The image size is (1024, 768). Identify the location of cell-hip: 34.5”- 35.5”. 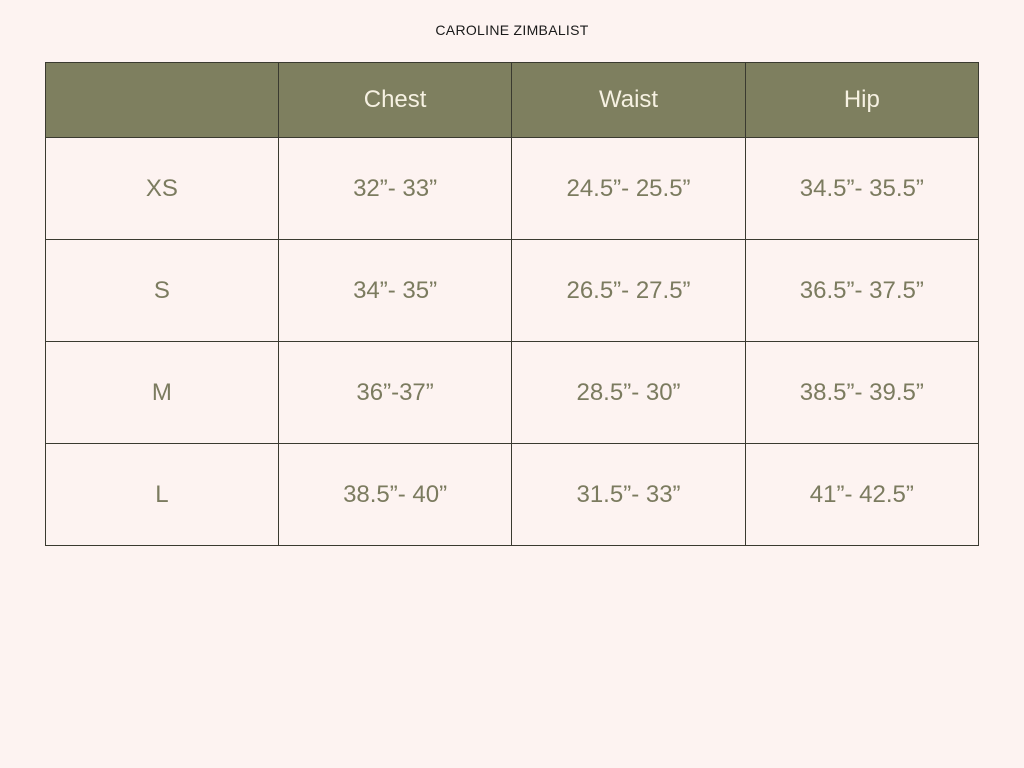
(862, 188).